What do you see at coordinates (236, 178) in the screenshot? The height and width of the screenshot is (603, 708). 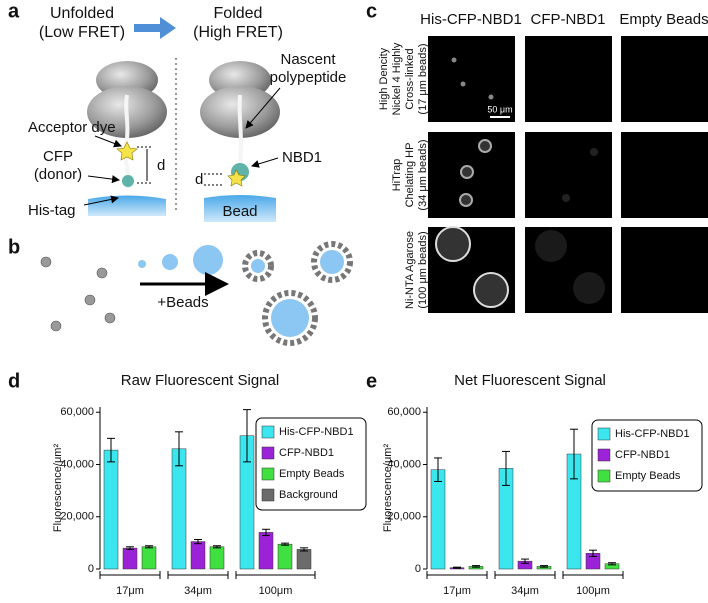 I see `dye` at bounding box center [236, 178].